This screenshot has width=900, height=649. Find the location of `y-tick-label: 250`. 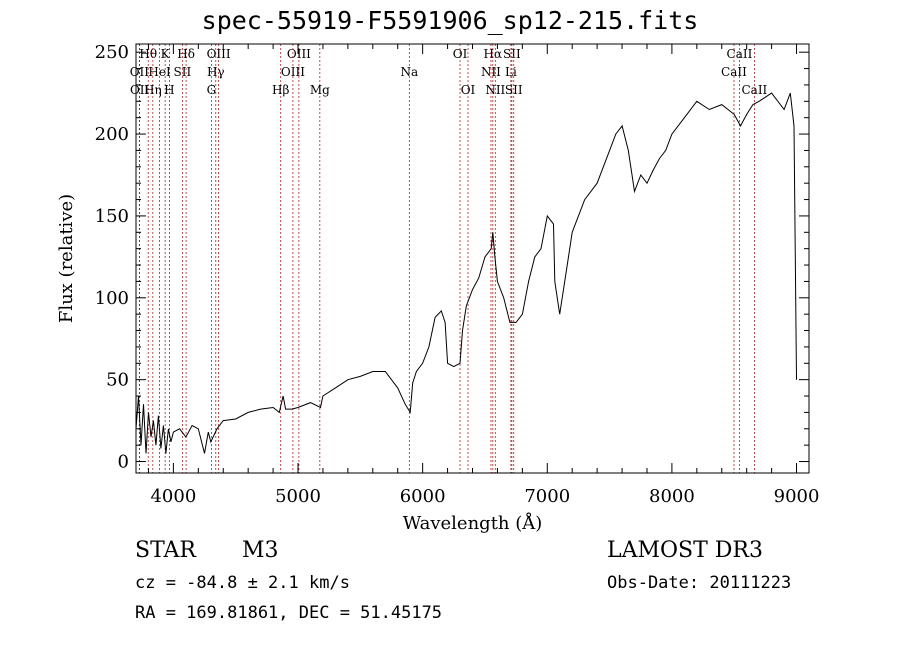

y-tick-label: 250 is located at coordinates (112, 52).